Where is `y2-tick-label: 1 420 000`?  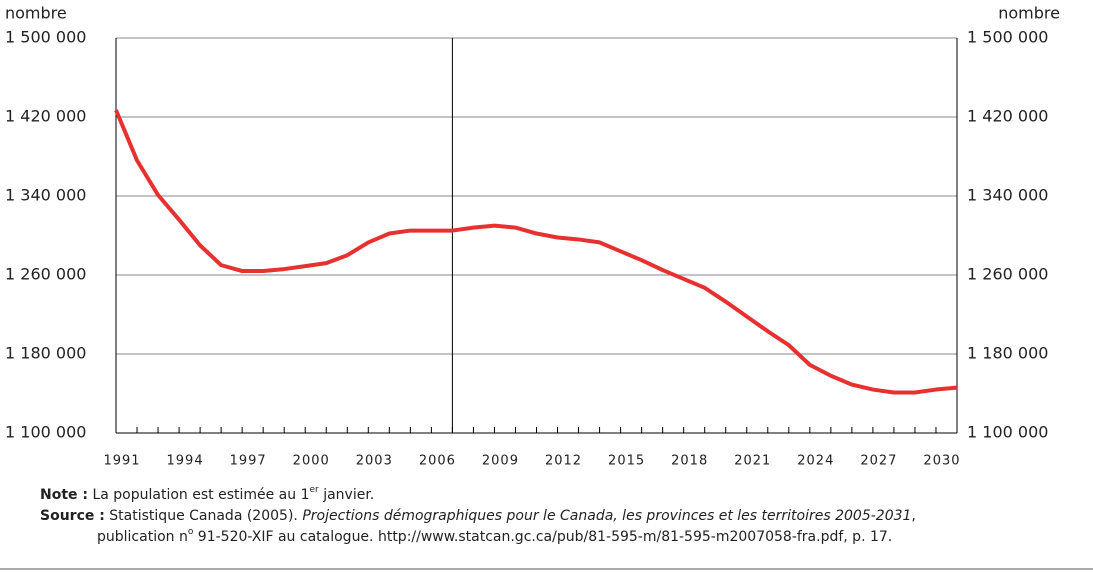 y2-tick-label: 1 420 000 is located at coordinates (1007, 116).